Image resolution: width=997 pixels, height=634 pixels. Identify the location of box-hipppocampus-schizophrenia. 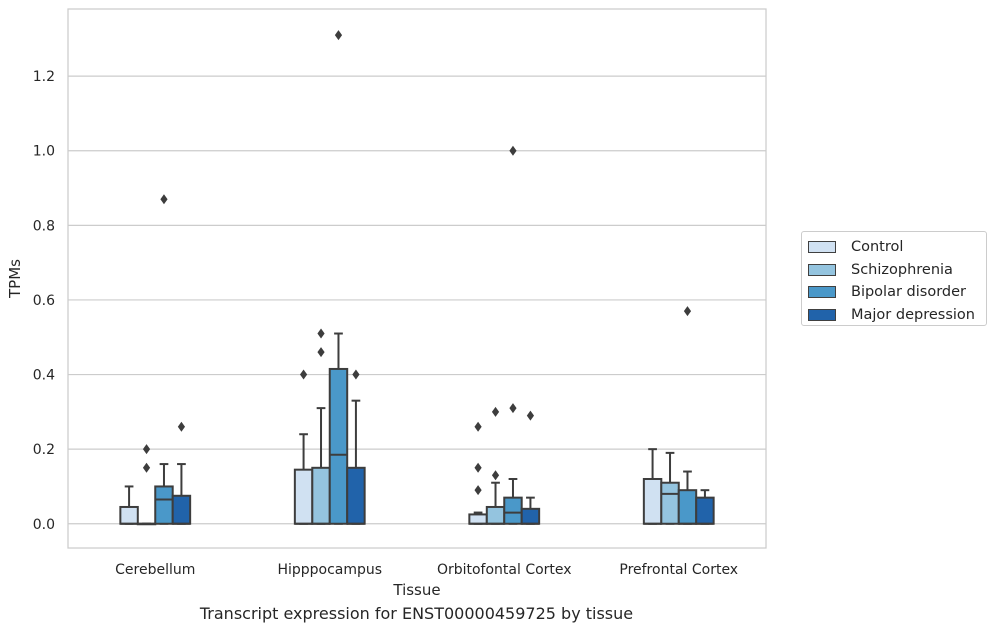
(321, 426).